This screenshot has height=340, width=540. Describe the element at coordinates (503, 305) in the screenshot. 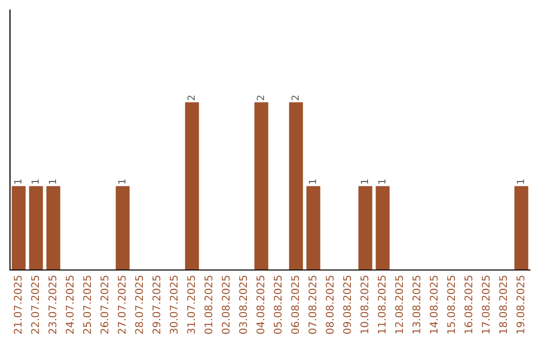

I see `x-tick-label: 18.08.2025` at that location.